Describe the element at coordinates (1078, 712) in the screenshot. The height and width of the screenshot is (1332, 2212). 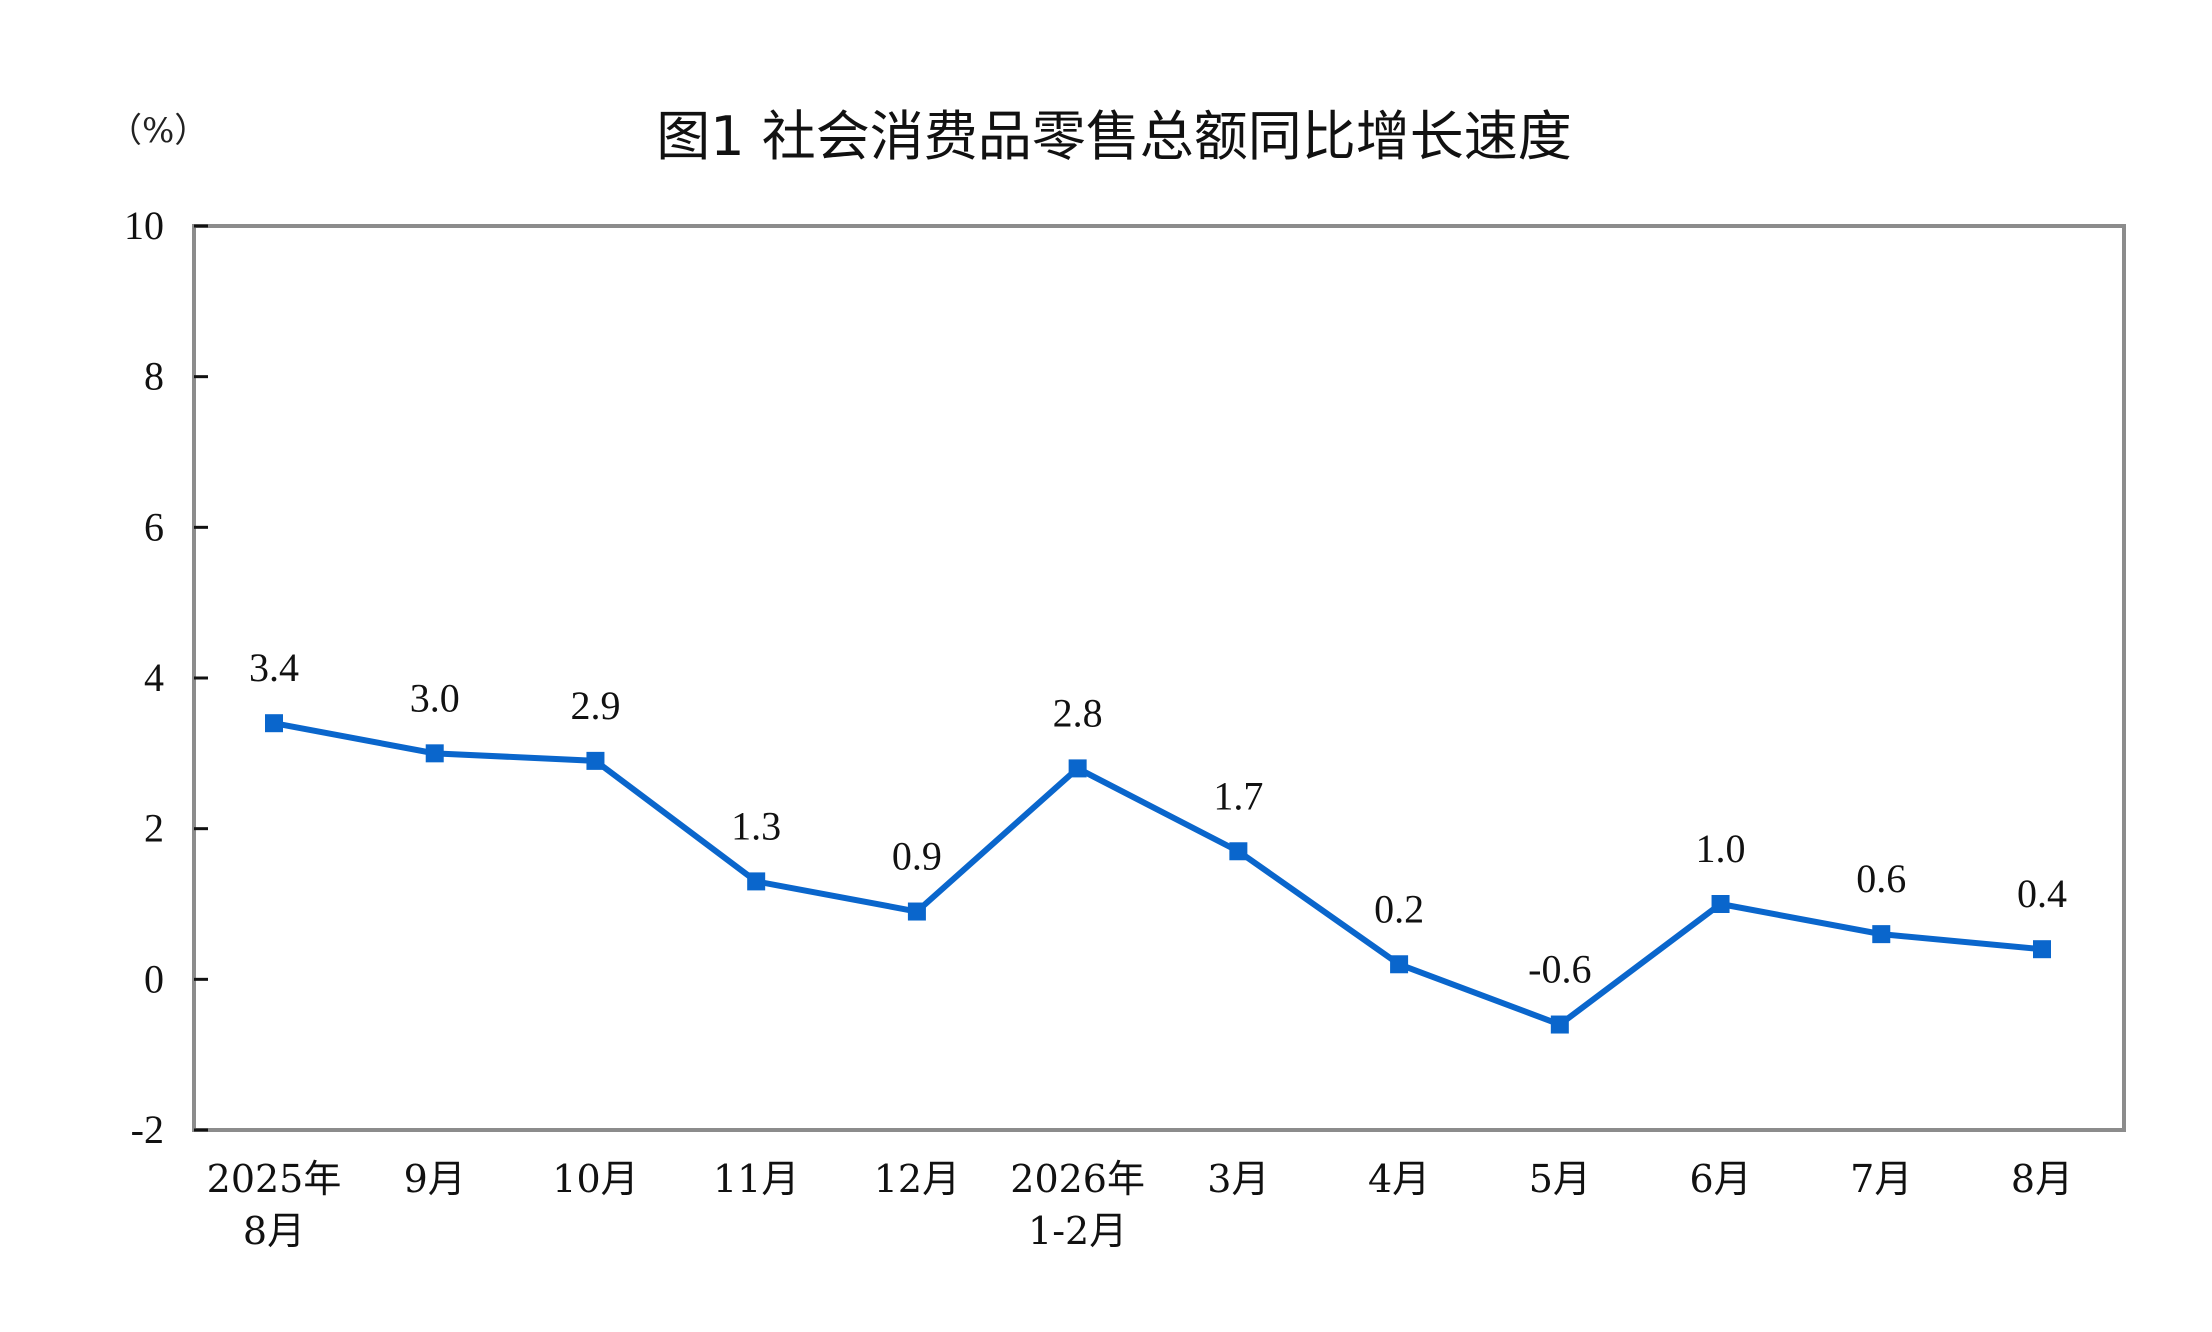
I see `data-label: 2.8` at that location.